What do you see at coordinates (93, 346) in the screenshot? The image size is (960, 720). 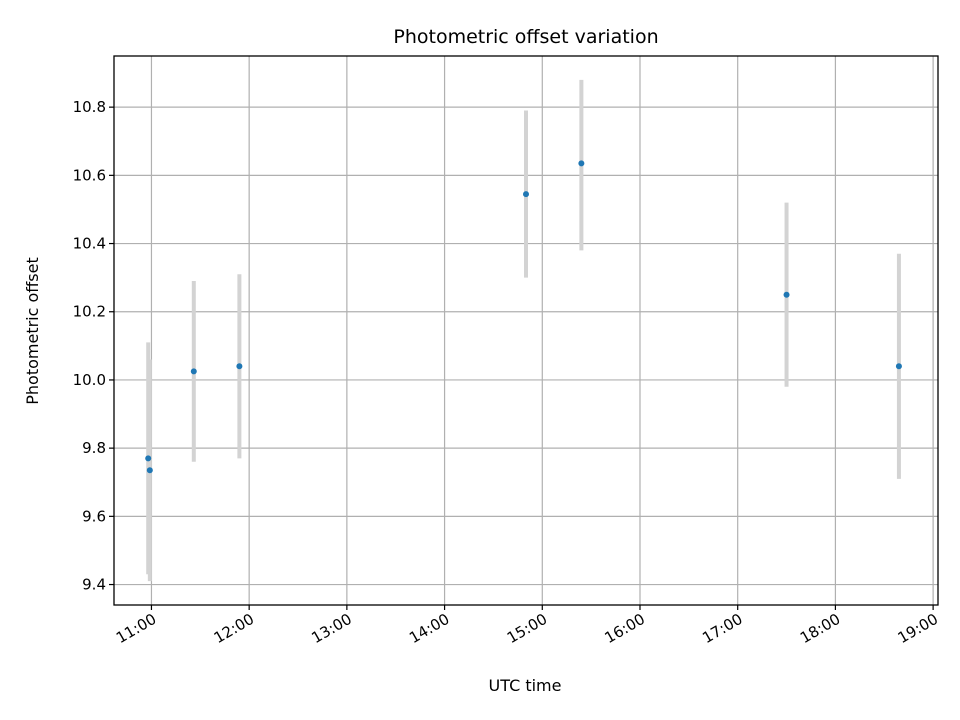 I see `y-axis: 9.4 9.6 9.8 10.0 10.2 10.4 10.6 10.8` at bounding box center [93, 346].